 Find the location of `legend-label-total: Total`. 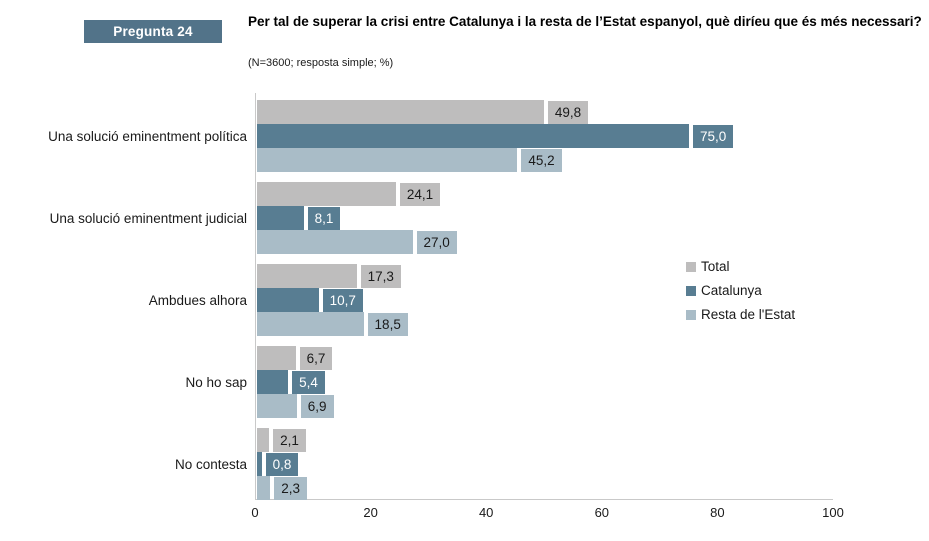

legend-label-total: Total is located at coordinates (715, 266).